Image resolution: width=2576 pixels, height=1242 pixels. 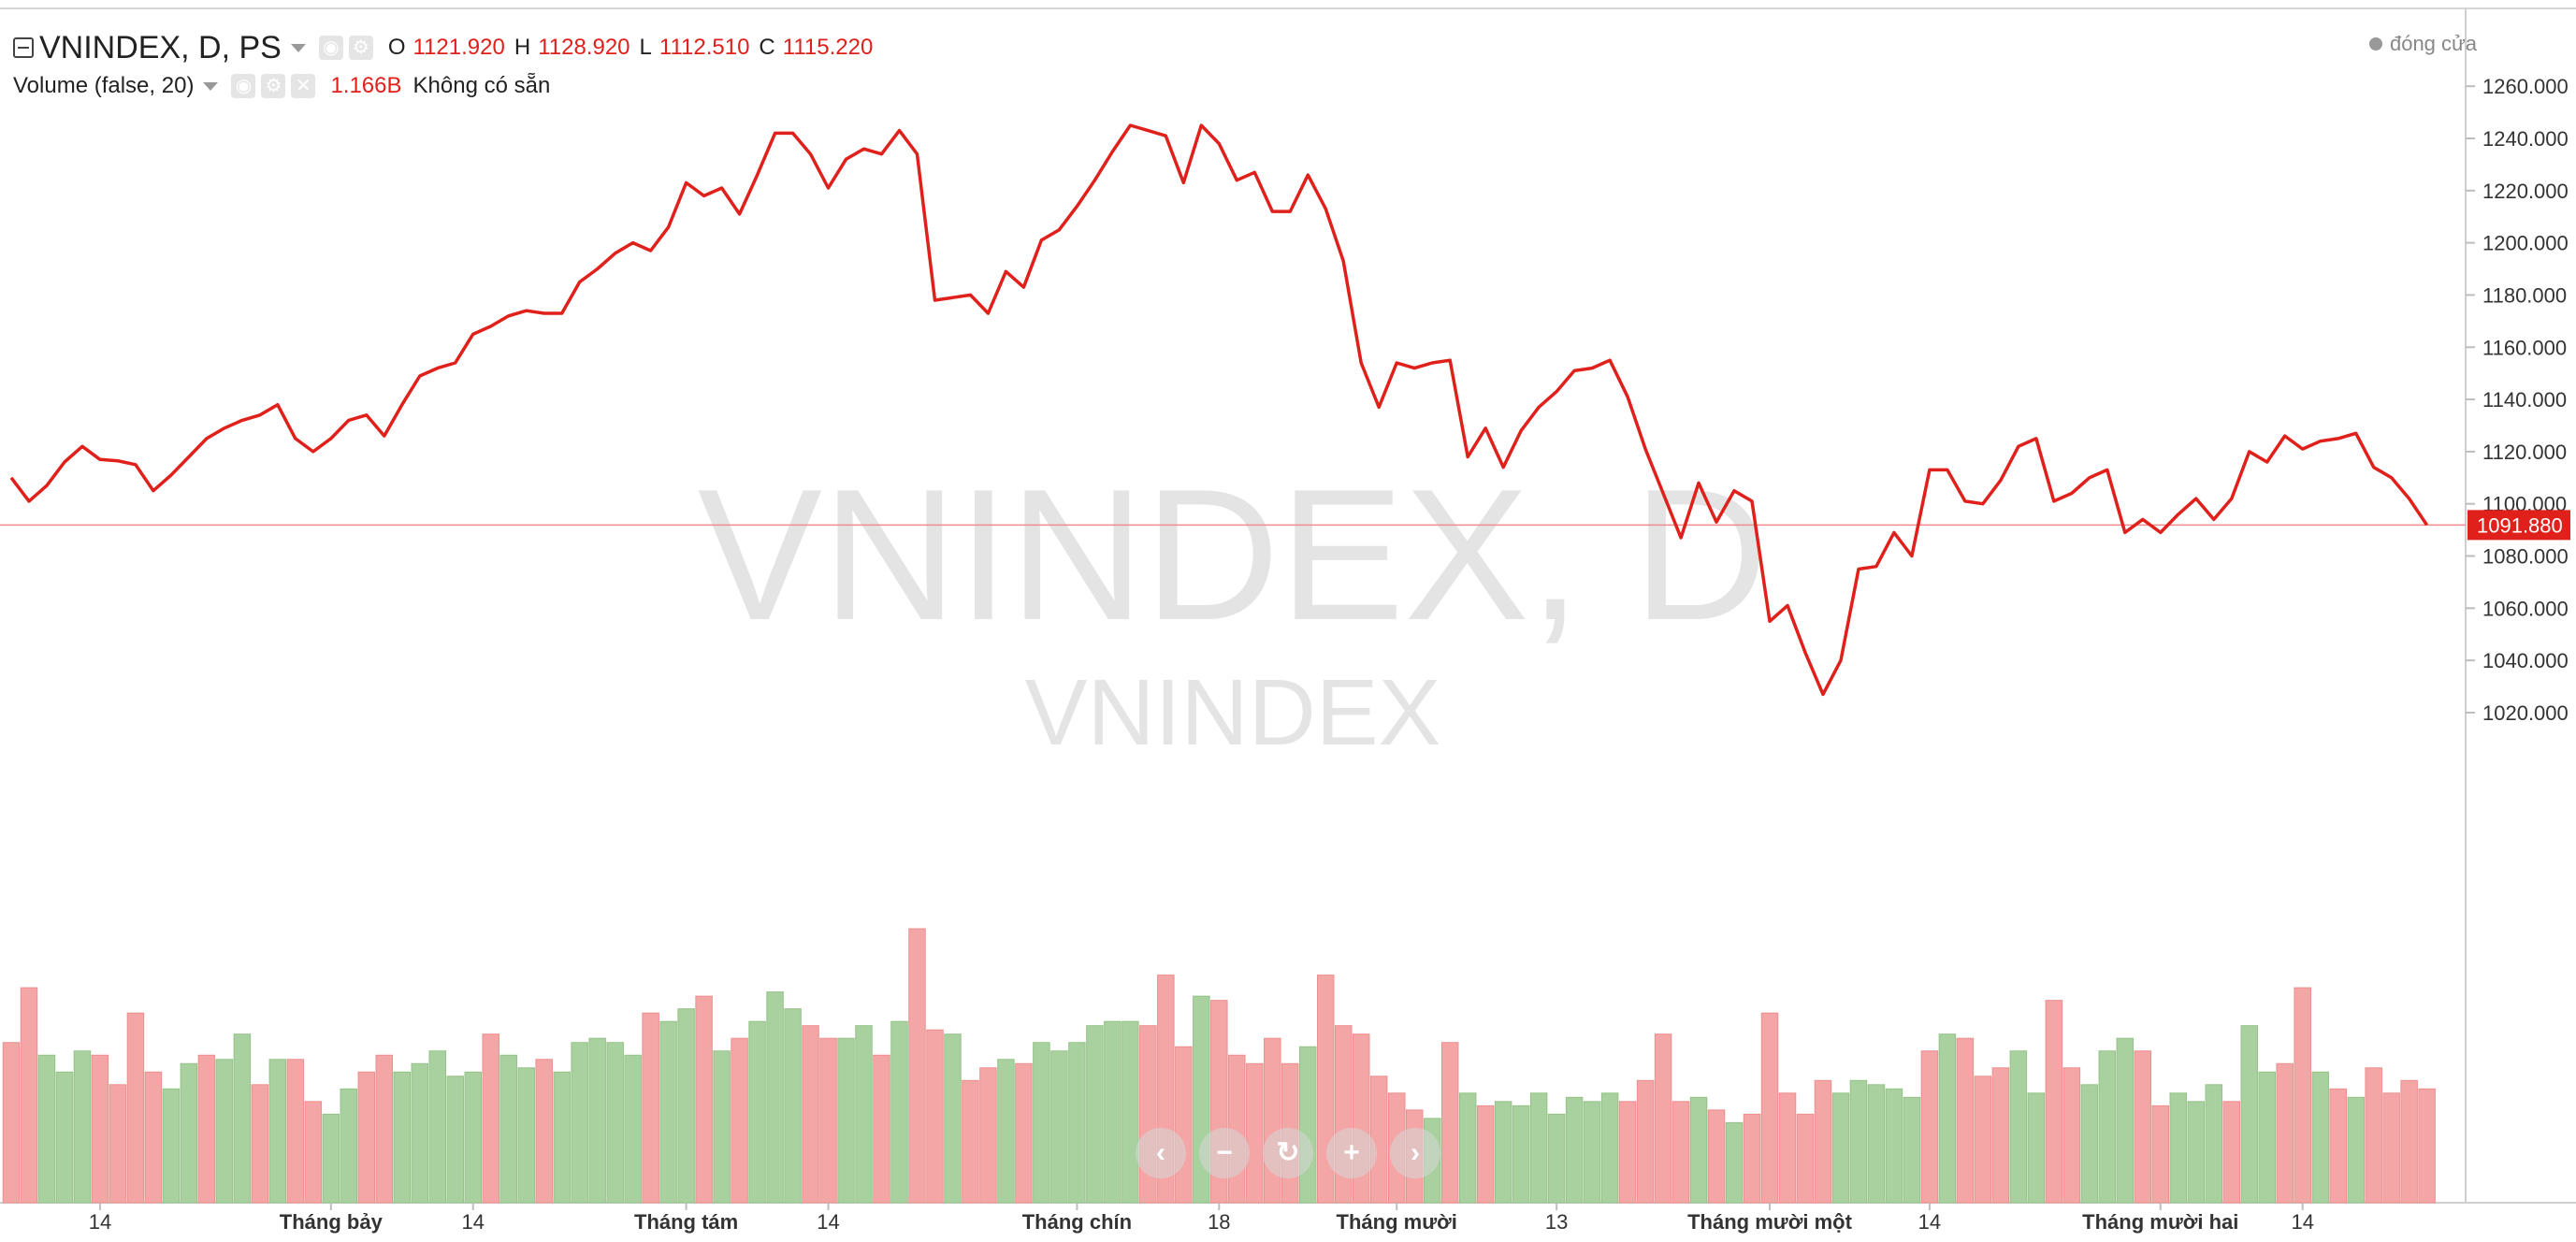 What do you see at coordinates (686, 1222) in the screenshot?
I see `time-tick-label: Tháng tám` at bounding box center [686, 1222].